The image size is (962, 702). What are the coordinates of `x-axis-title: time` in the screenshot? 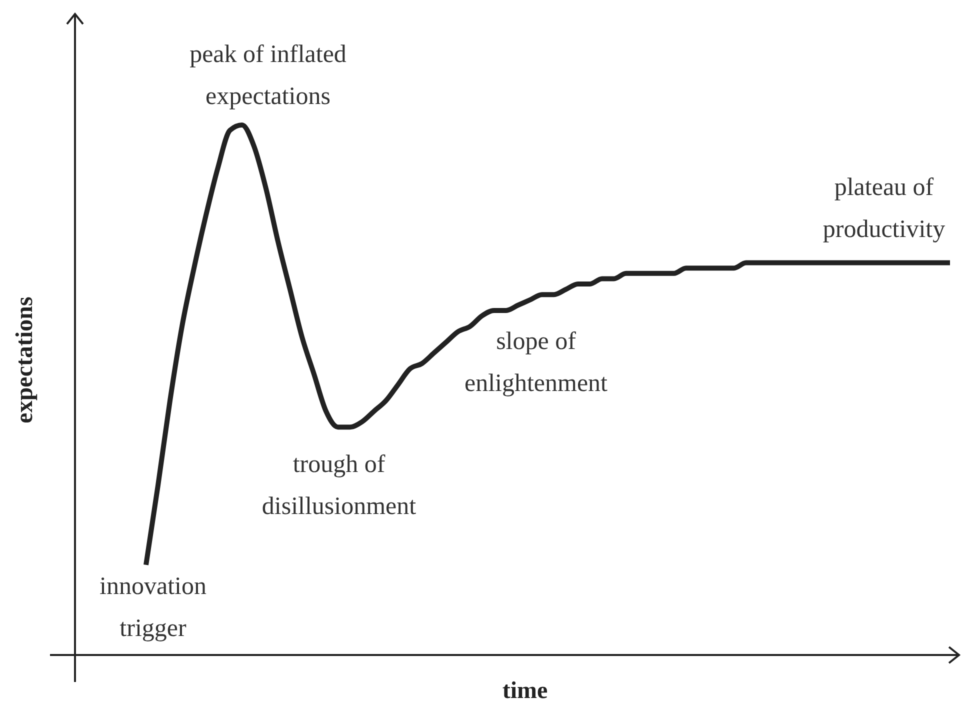 It's located at (525, 690).